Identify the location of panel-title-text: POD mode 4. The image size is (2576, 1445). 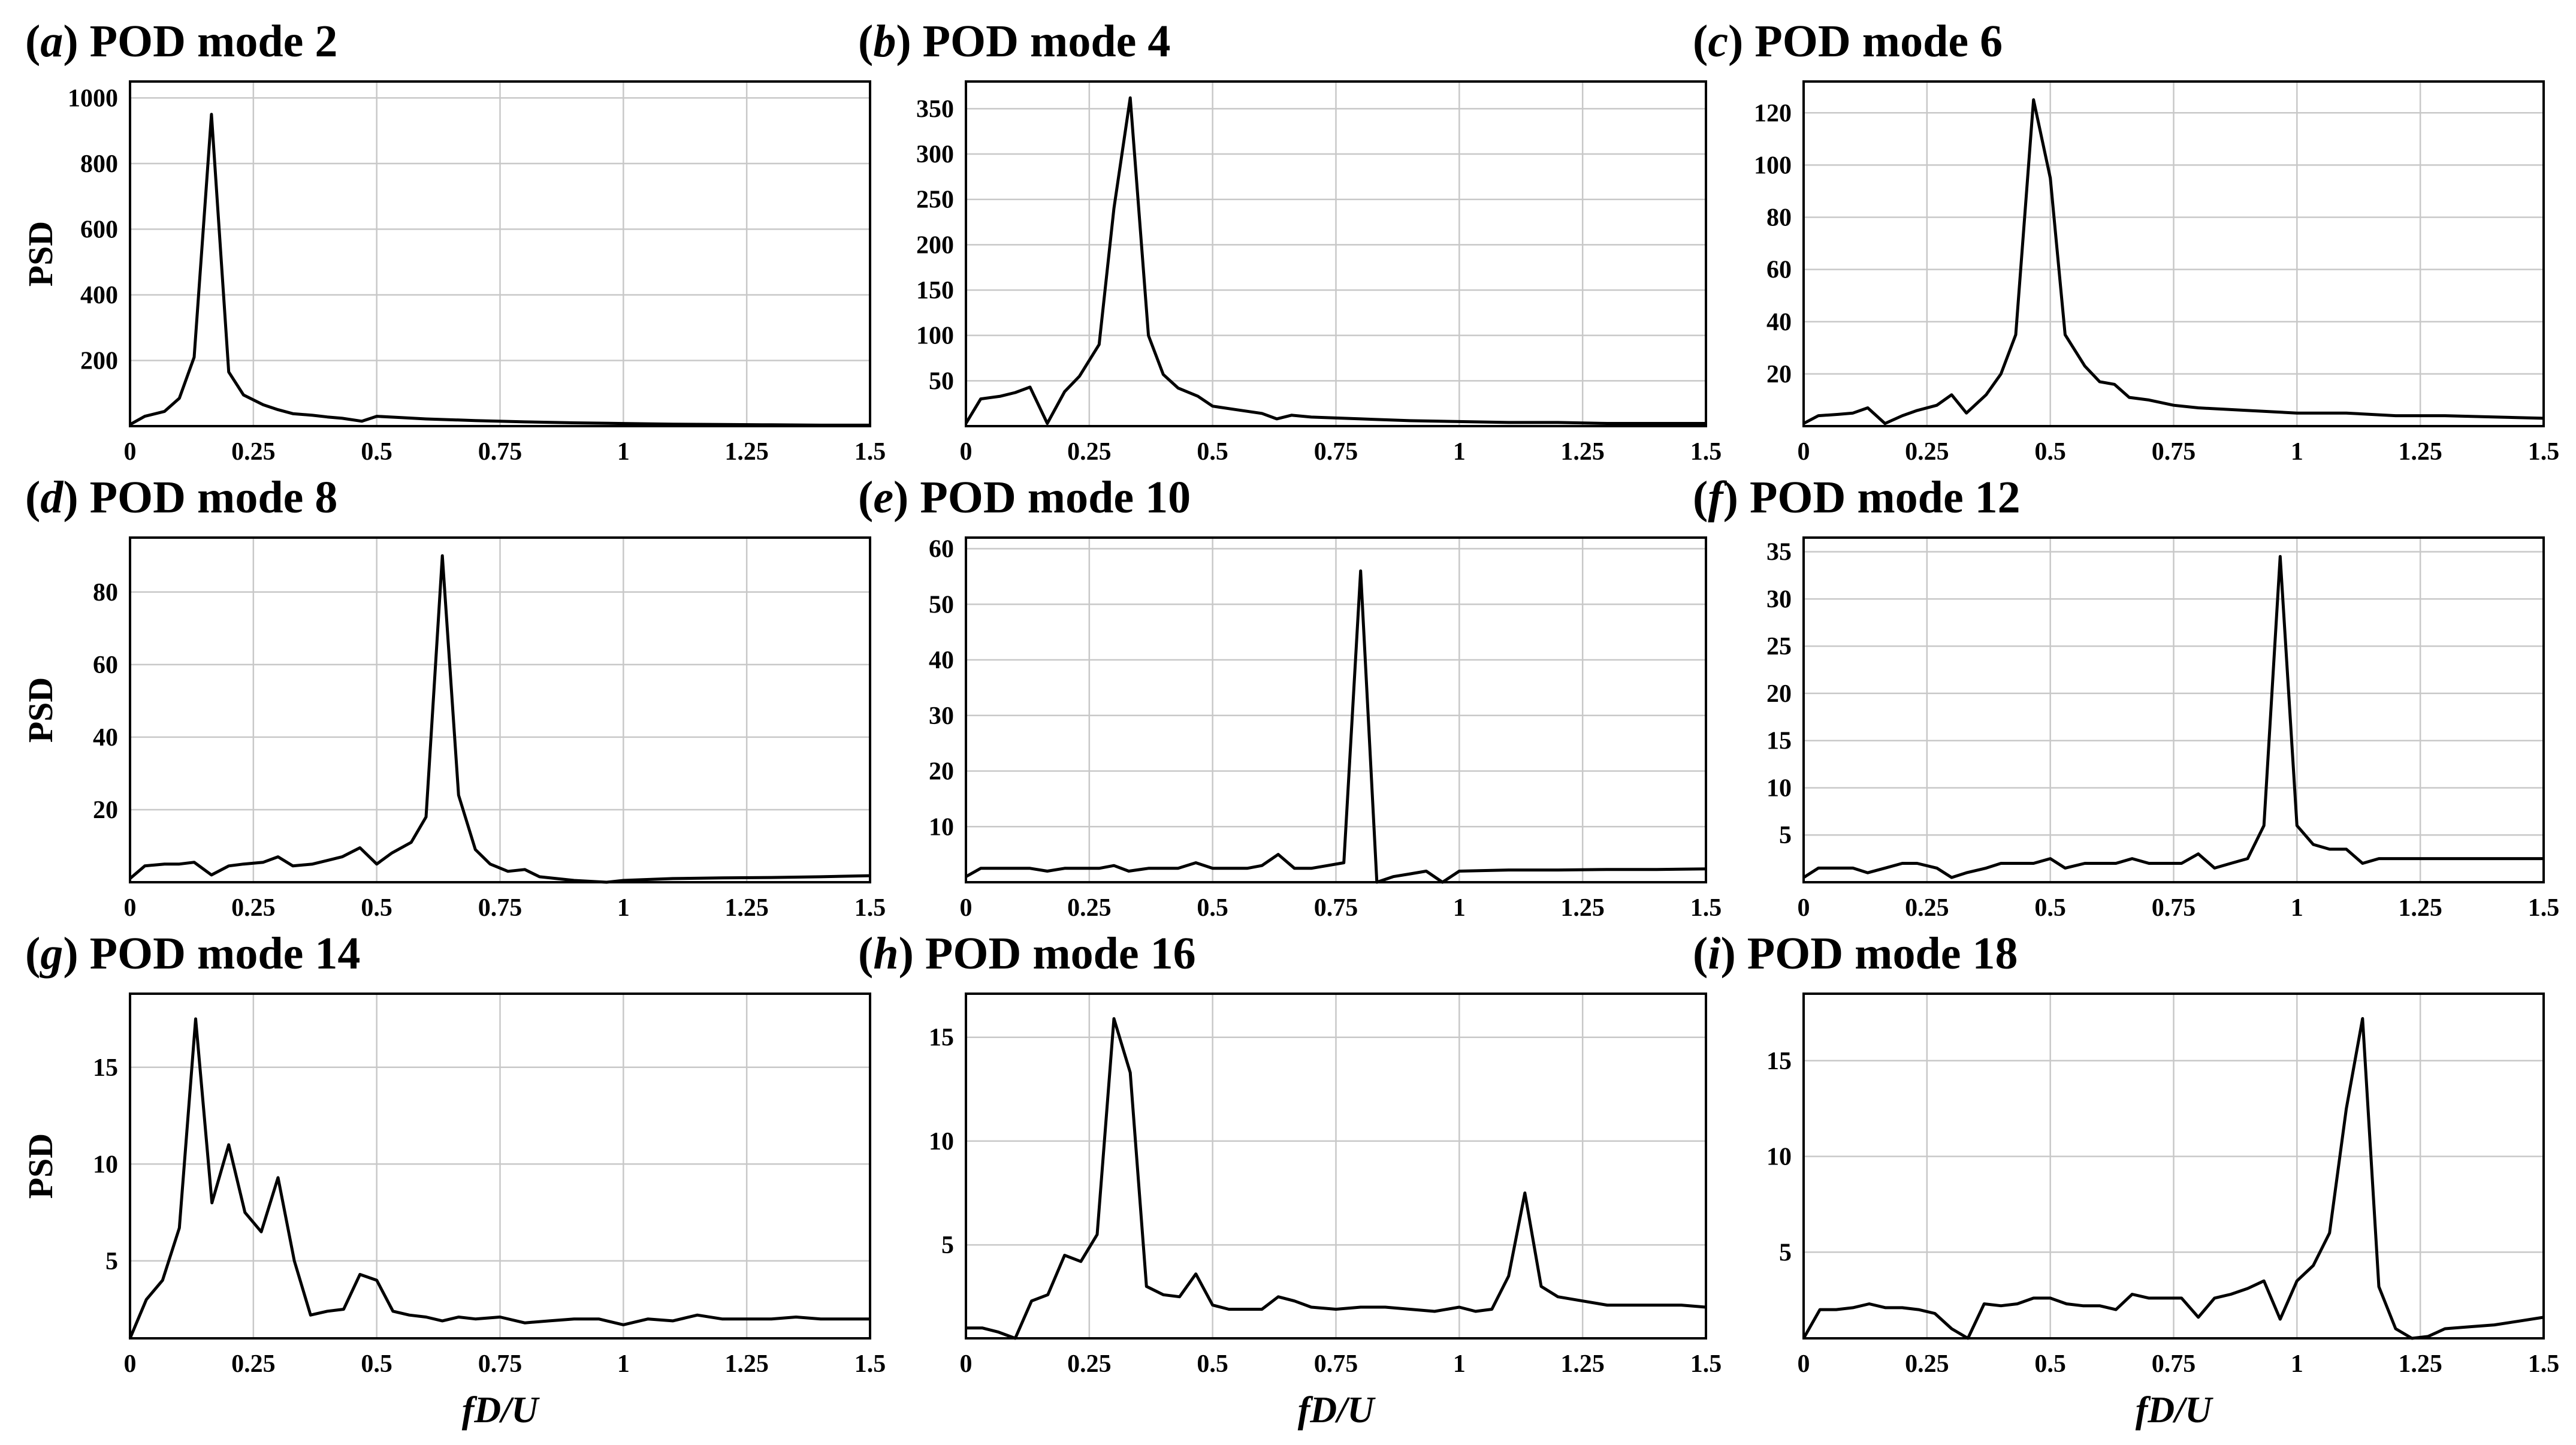
(1047, 41).